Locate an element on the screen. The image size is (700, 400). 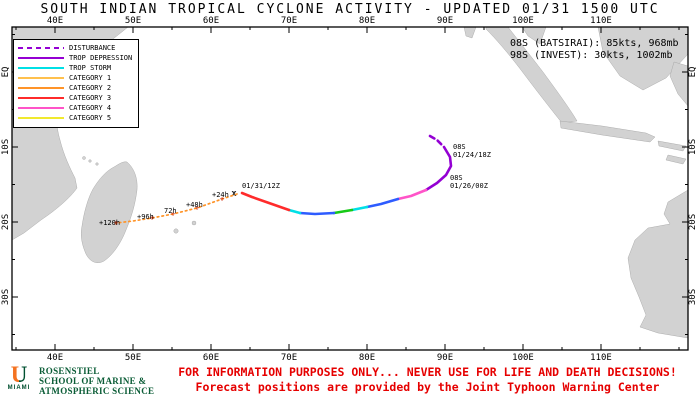
lon-label-bottom: 70E is located at coordinates (289, 358).